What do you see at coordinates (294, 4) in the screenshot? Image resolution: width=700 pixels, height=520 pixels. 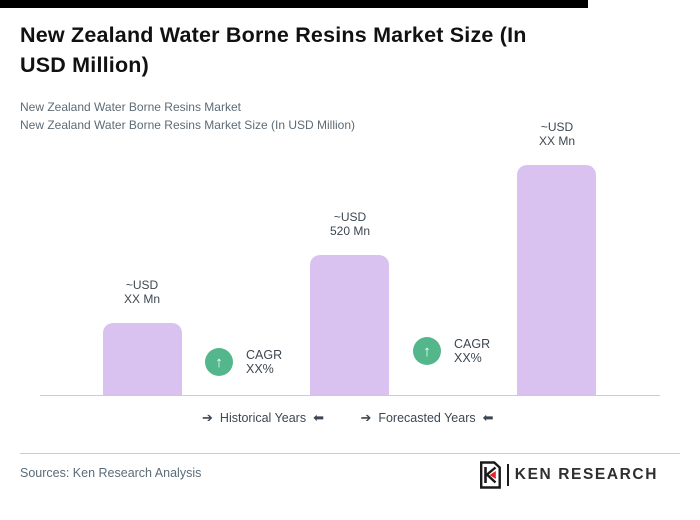 I see `top-black-bar` at bounding box center [294, 4].